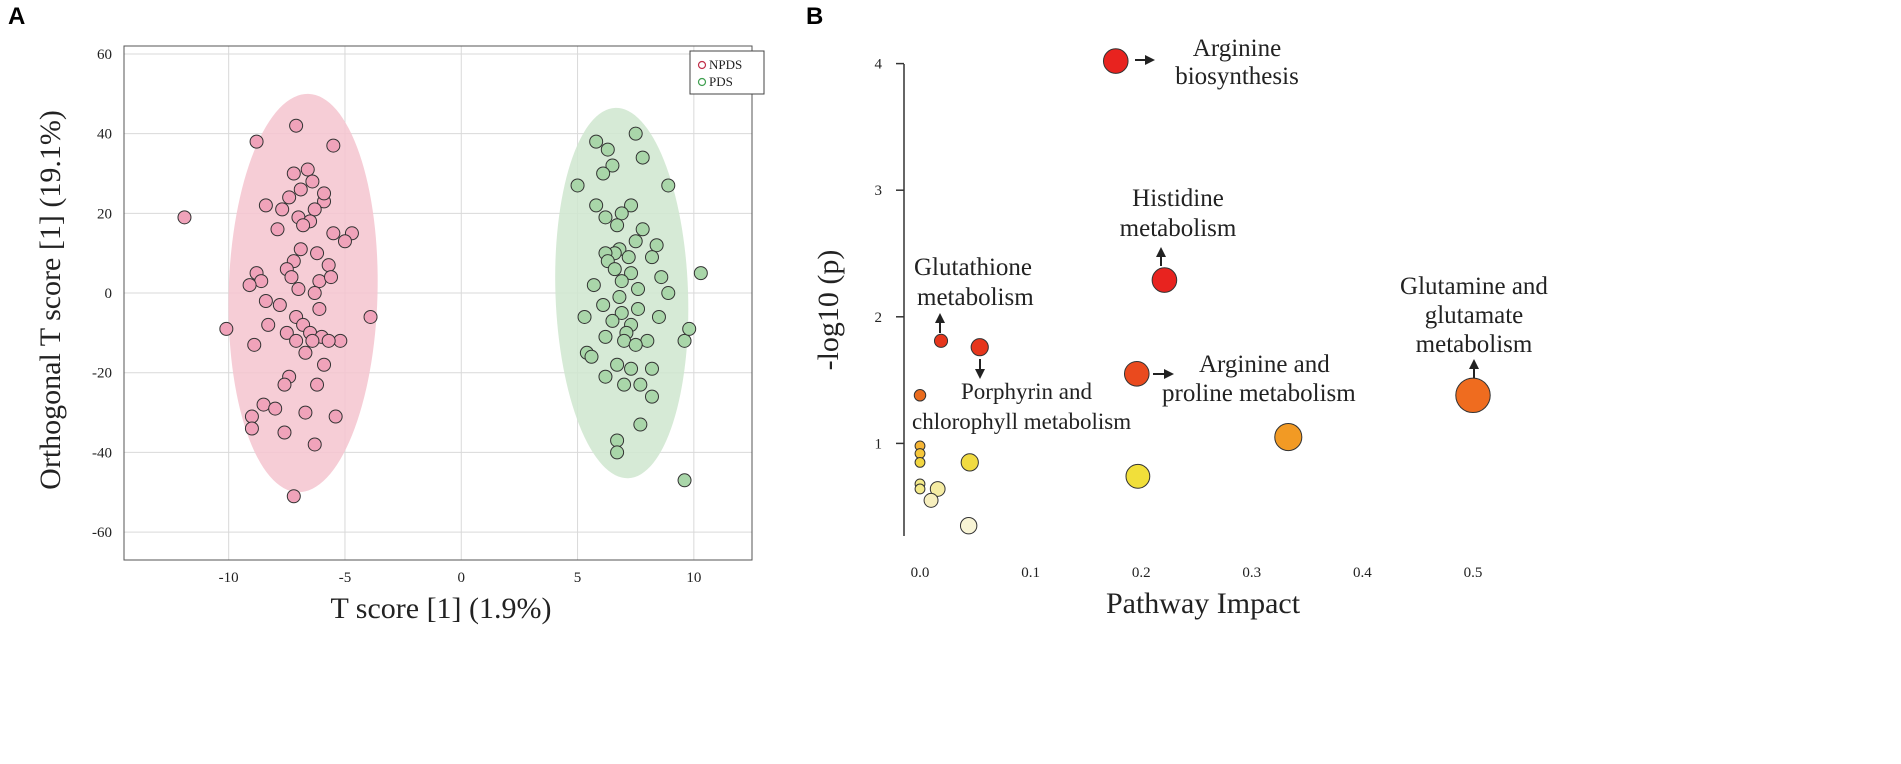  What do you see at coordinates (102, 533) in the screenshot?
I see `panel-a-y-tick-label: -60` at bounding box center [102, 533].